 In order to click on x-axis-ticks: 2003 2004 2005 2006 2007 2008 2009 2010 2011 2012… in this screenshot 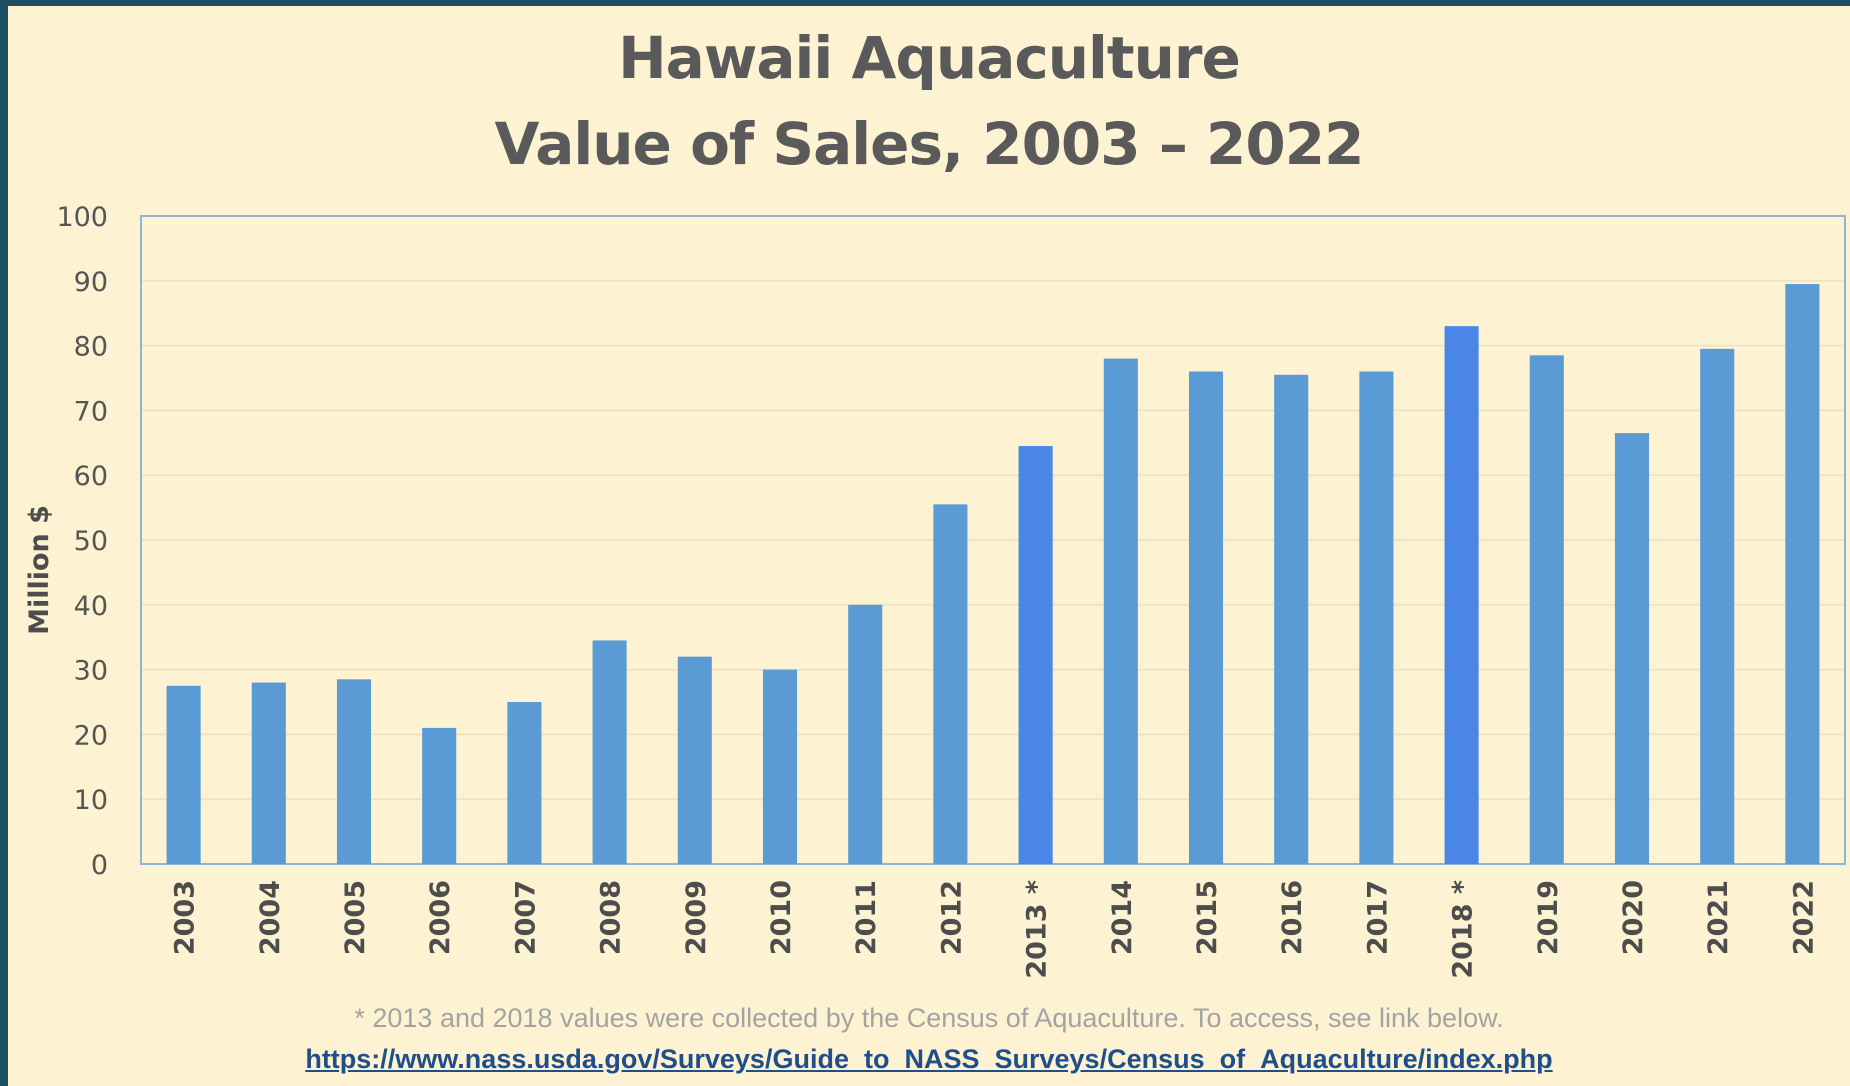, I will do `click(995, 929)`.